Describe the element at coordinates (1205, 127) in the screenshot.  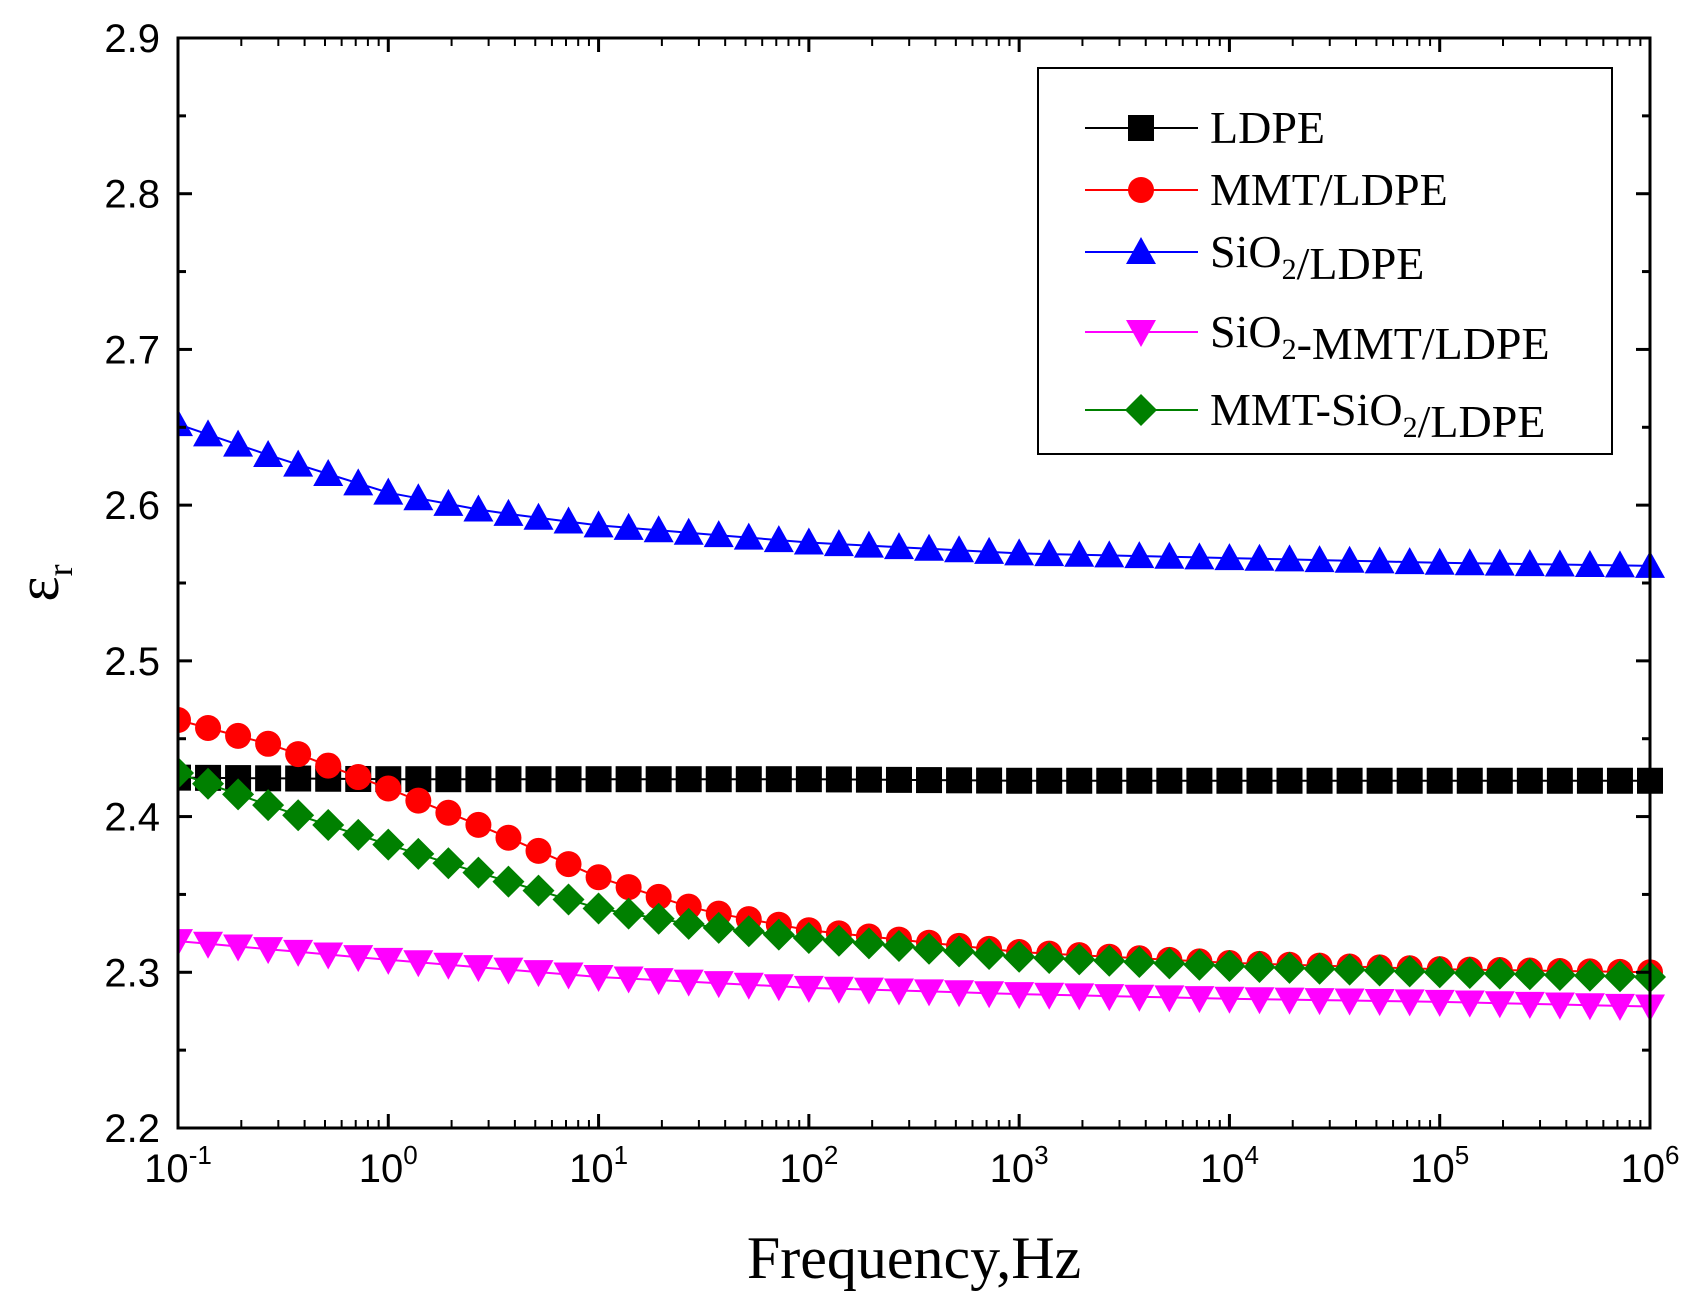
I see `legend-entry-LDPE: LDPE` at that location.